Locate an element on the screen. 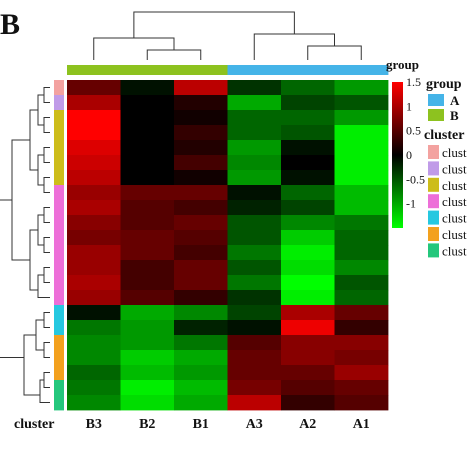 The image size is (474, 474). row-dendrogram is located at coordinates (25, 245).